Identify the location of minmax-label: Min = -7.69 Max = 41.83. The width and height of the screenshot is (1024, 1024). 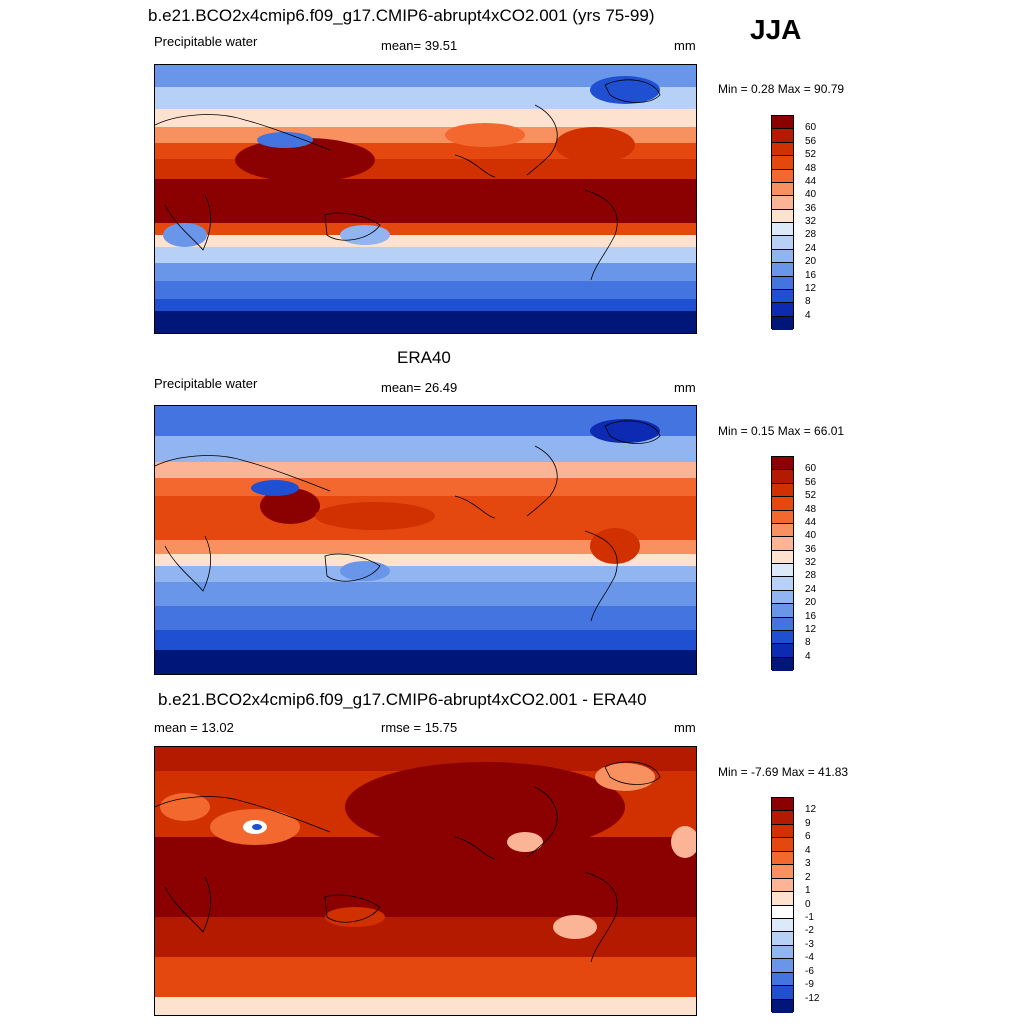
(783, 772).